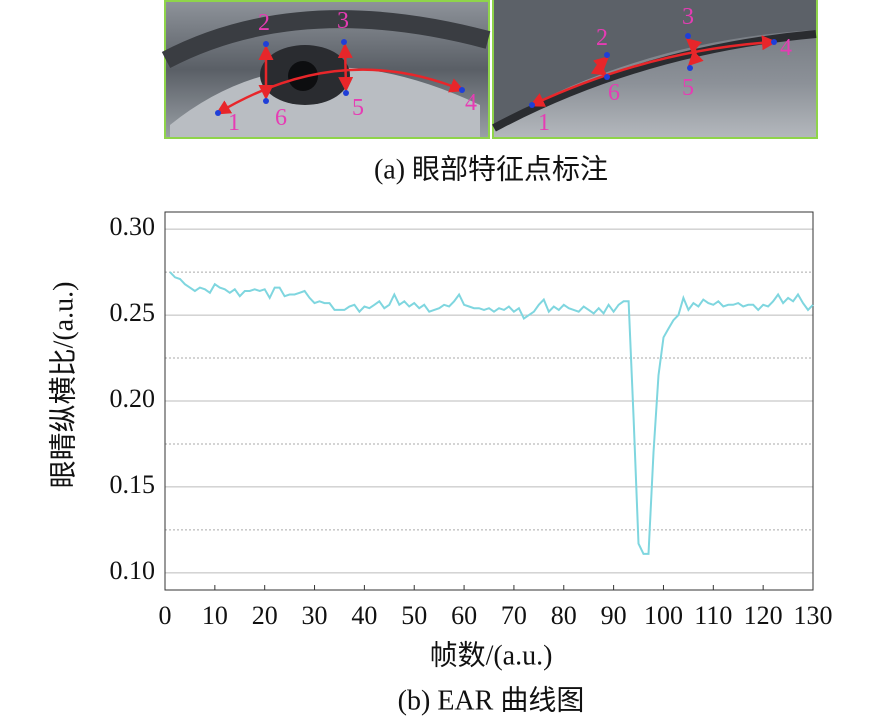  I want to click on eye-photo-right, so click(655, 69).